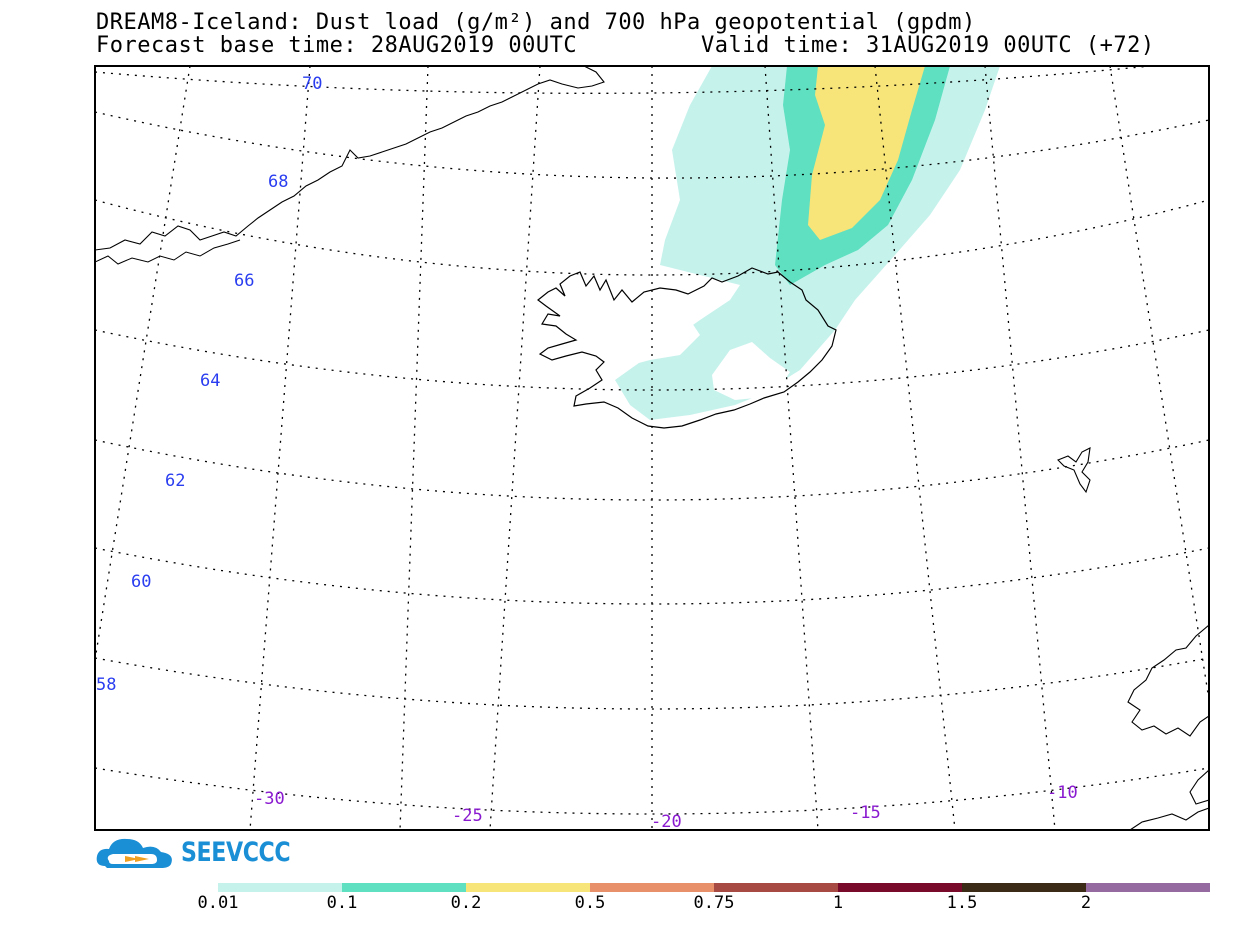  What do you see at coordinates (337, 45) in the screenshot?
I see `forecast-base-time: Forecast base time: 28AUG2019 00UTC` at bounding box center [337, 45].